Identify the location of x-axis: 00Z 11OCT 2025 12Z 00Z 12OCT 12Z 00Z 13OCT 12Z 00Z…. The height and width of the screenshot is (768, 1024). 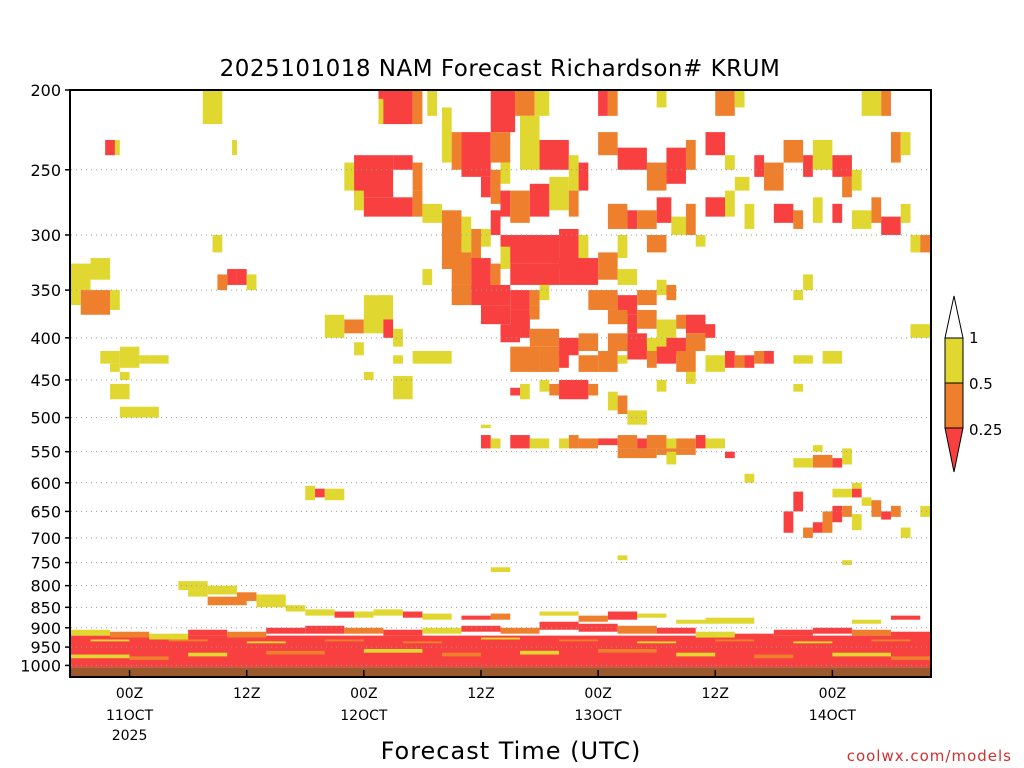
(481, 707).